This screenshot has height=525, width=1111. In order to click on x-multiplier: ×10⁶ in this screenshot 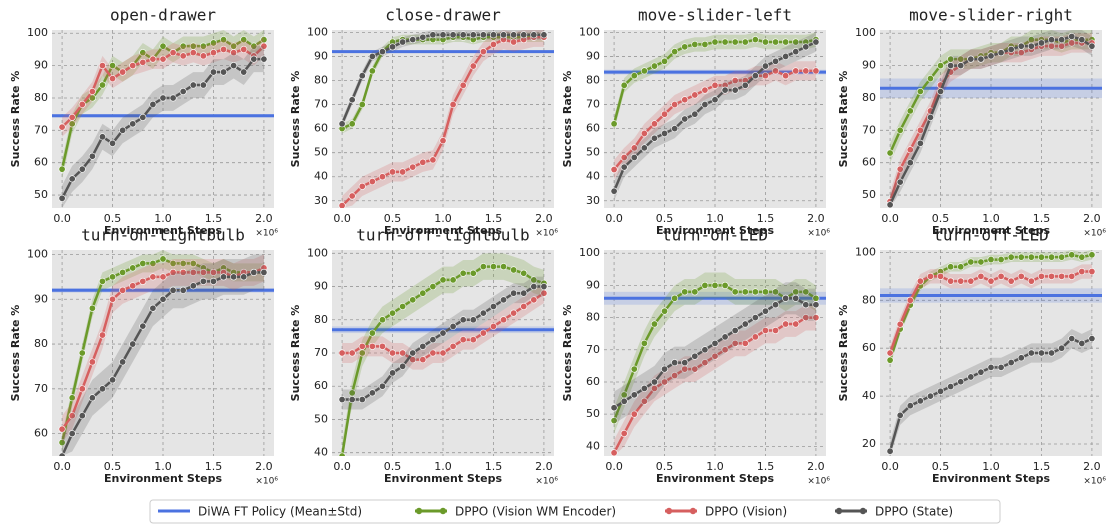, I will do `click(1094, 482)`.